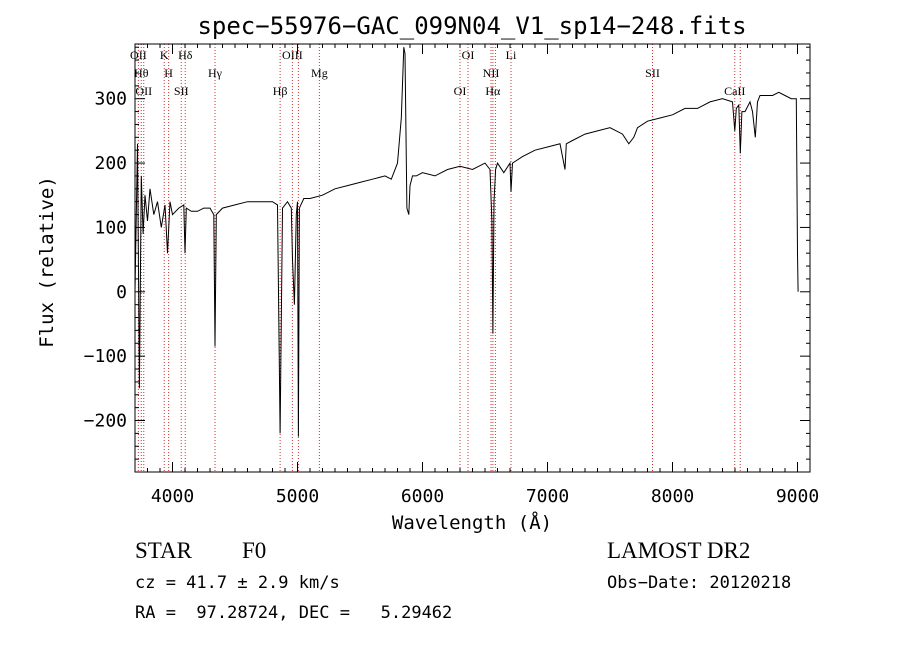 The image size is (900, 649). What do you see at coordinates (164, 55) in the screenshot?
I see `line-label-3: K` at bounding box center [164, 55].